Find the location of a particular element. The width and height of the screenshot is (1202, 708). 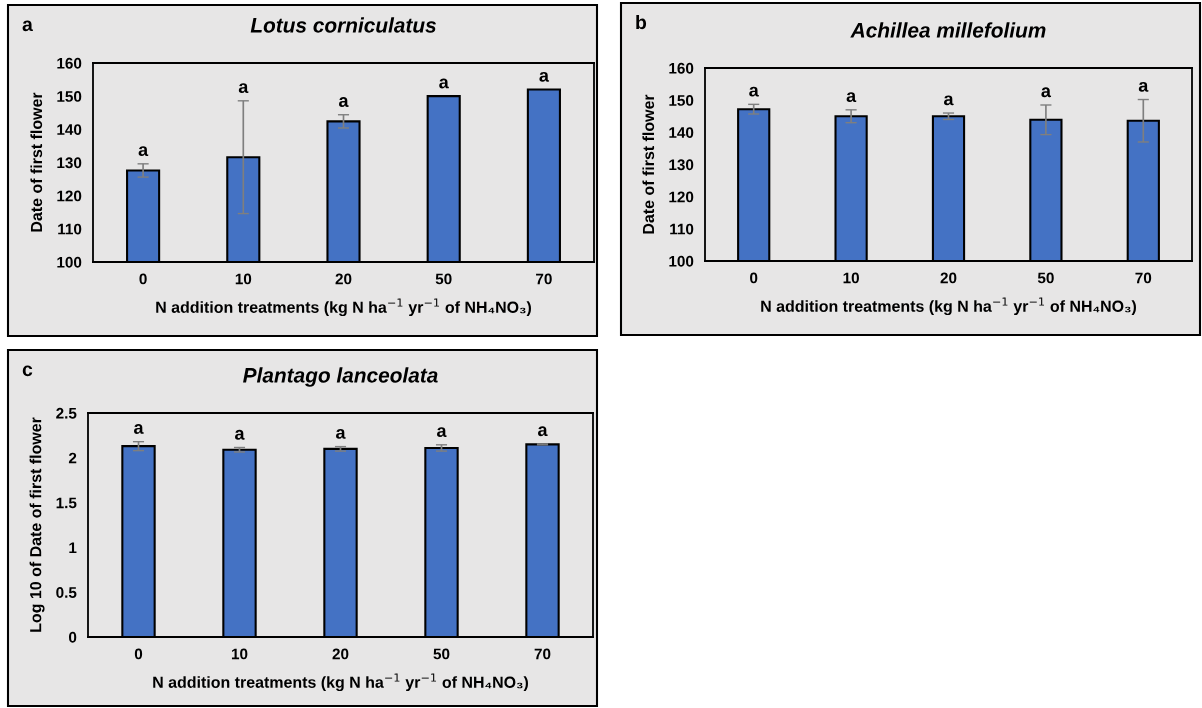

y-tick-label: 1 is located at coordinates (73, 547).